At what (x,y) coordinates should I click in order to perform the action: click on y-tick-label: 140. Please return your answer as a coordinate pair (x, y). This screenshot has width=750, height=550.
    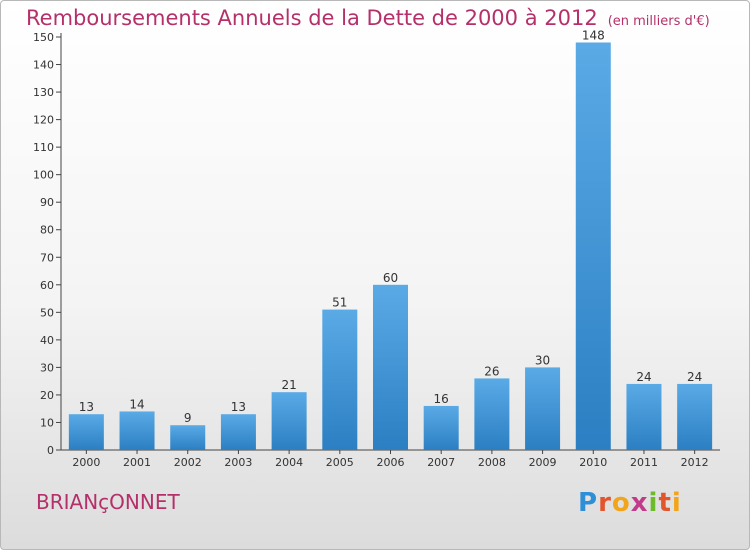
    Looking at the image, I should click on (43, 65).